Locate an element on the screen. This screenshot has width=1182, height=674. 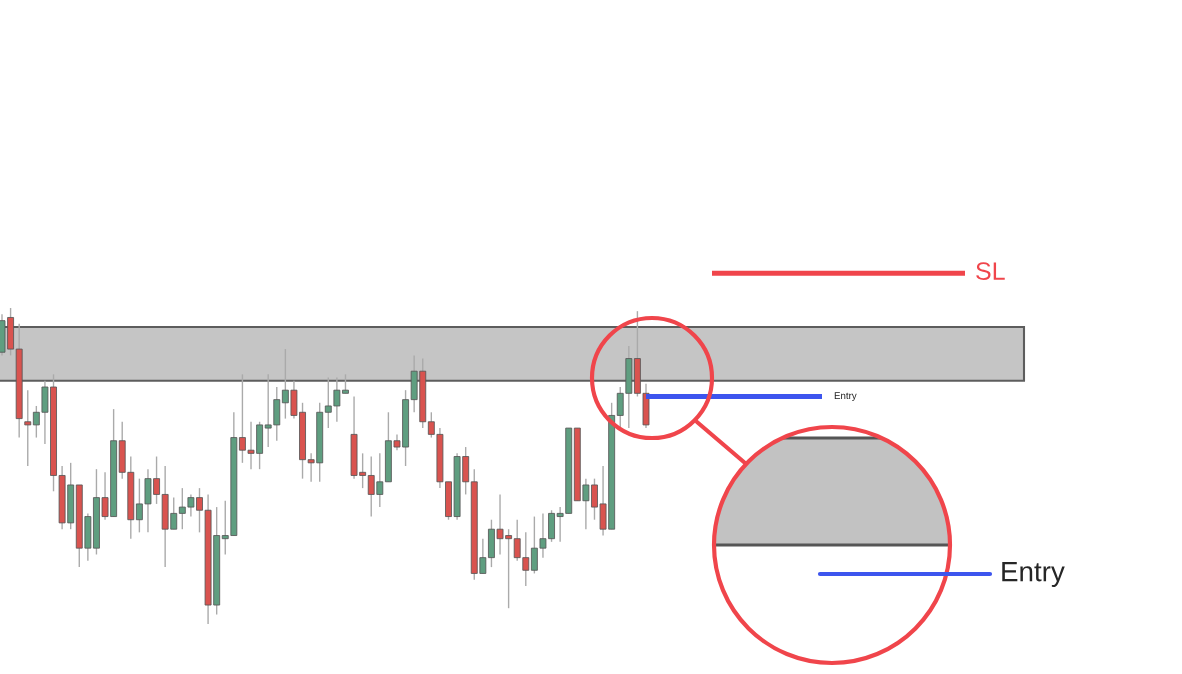
ref-line-label: SL is located at coordinates (990, 271).